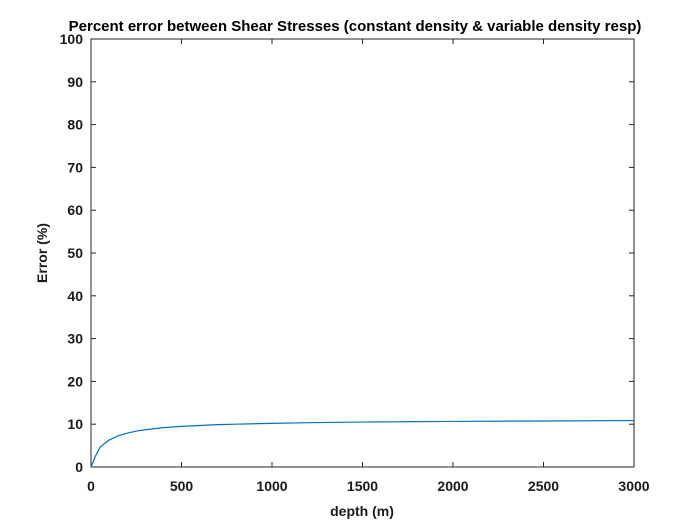 This screenshot has height=525, width=700. Describe the element at coordinates (75, 82) in the screenshot. I see `y-tick-label: 90` at that location.